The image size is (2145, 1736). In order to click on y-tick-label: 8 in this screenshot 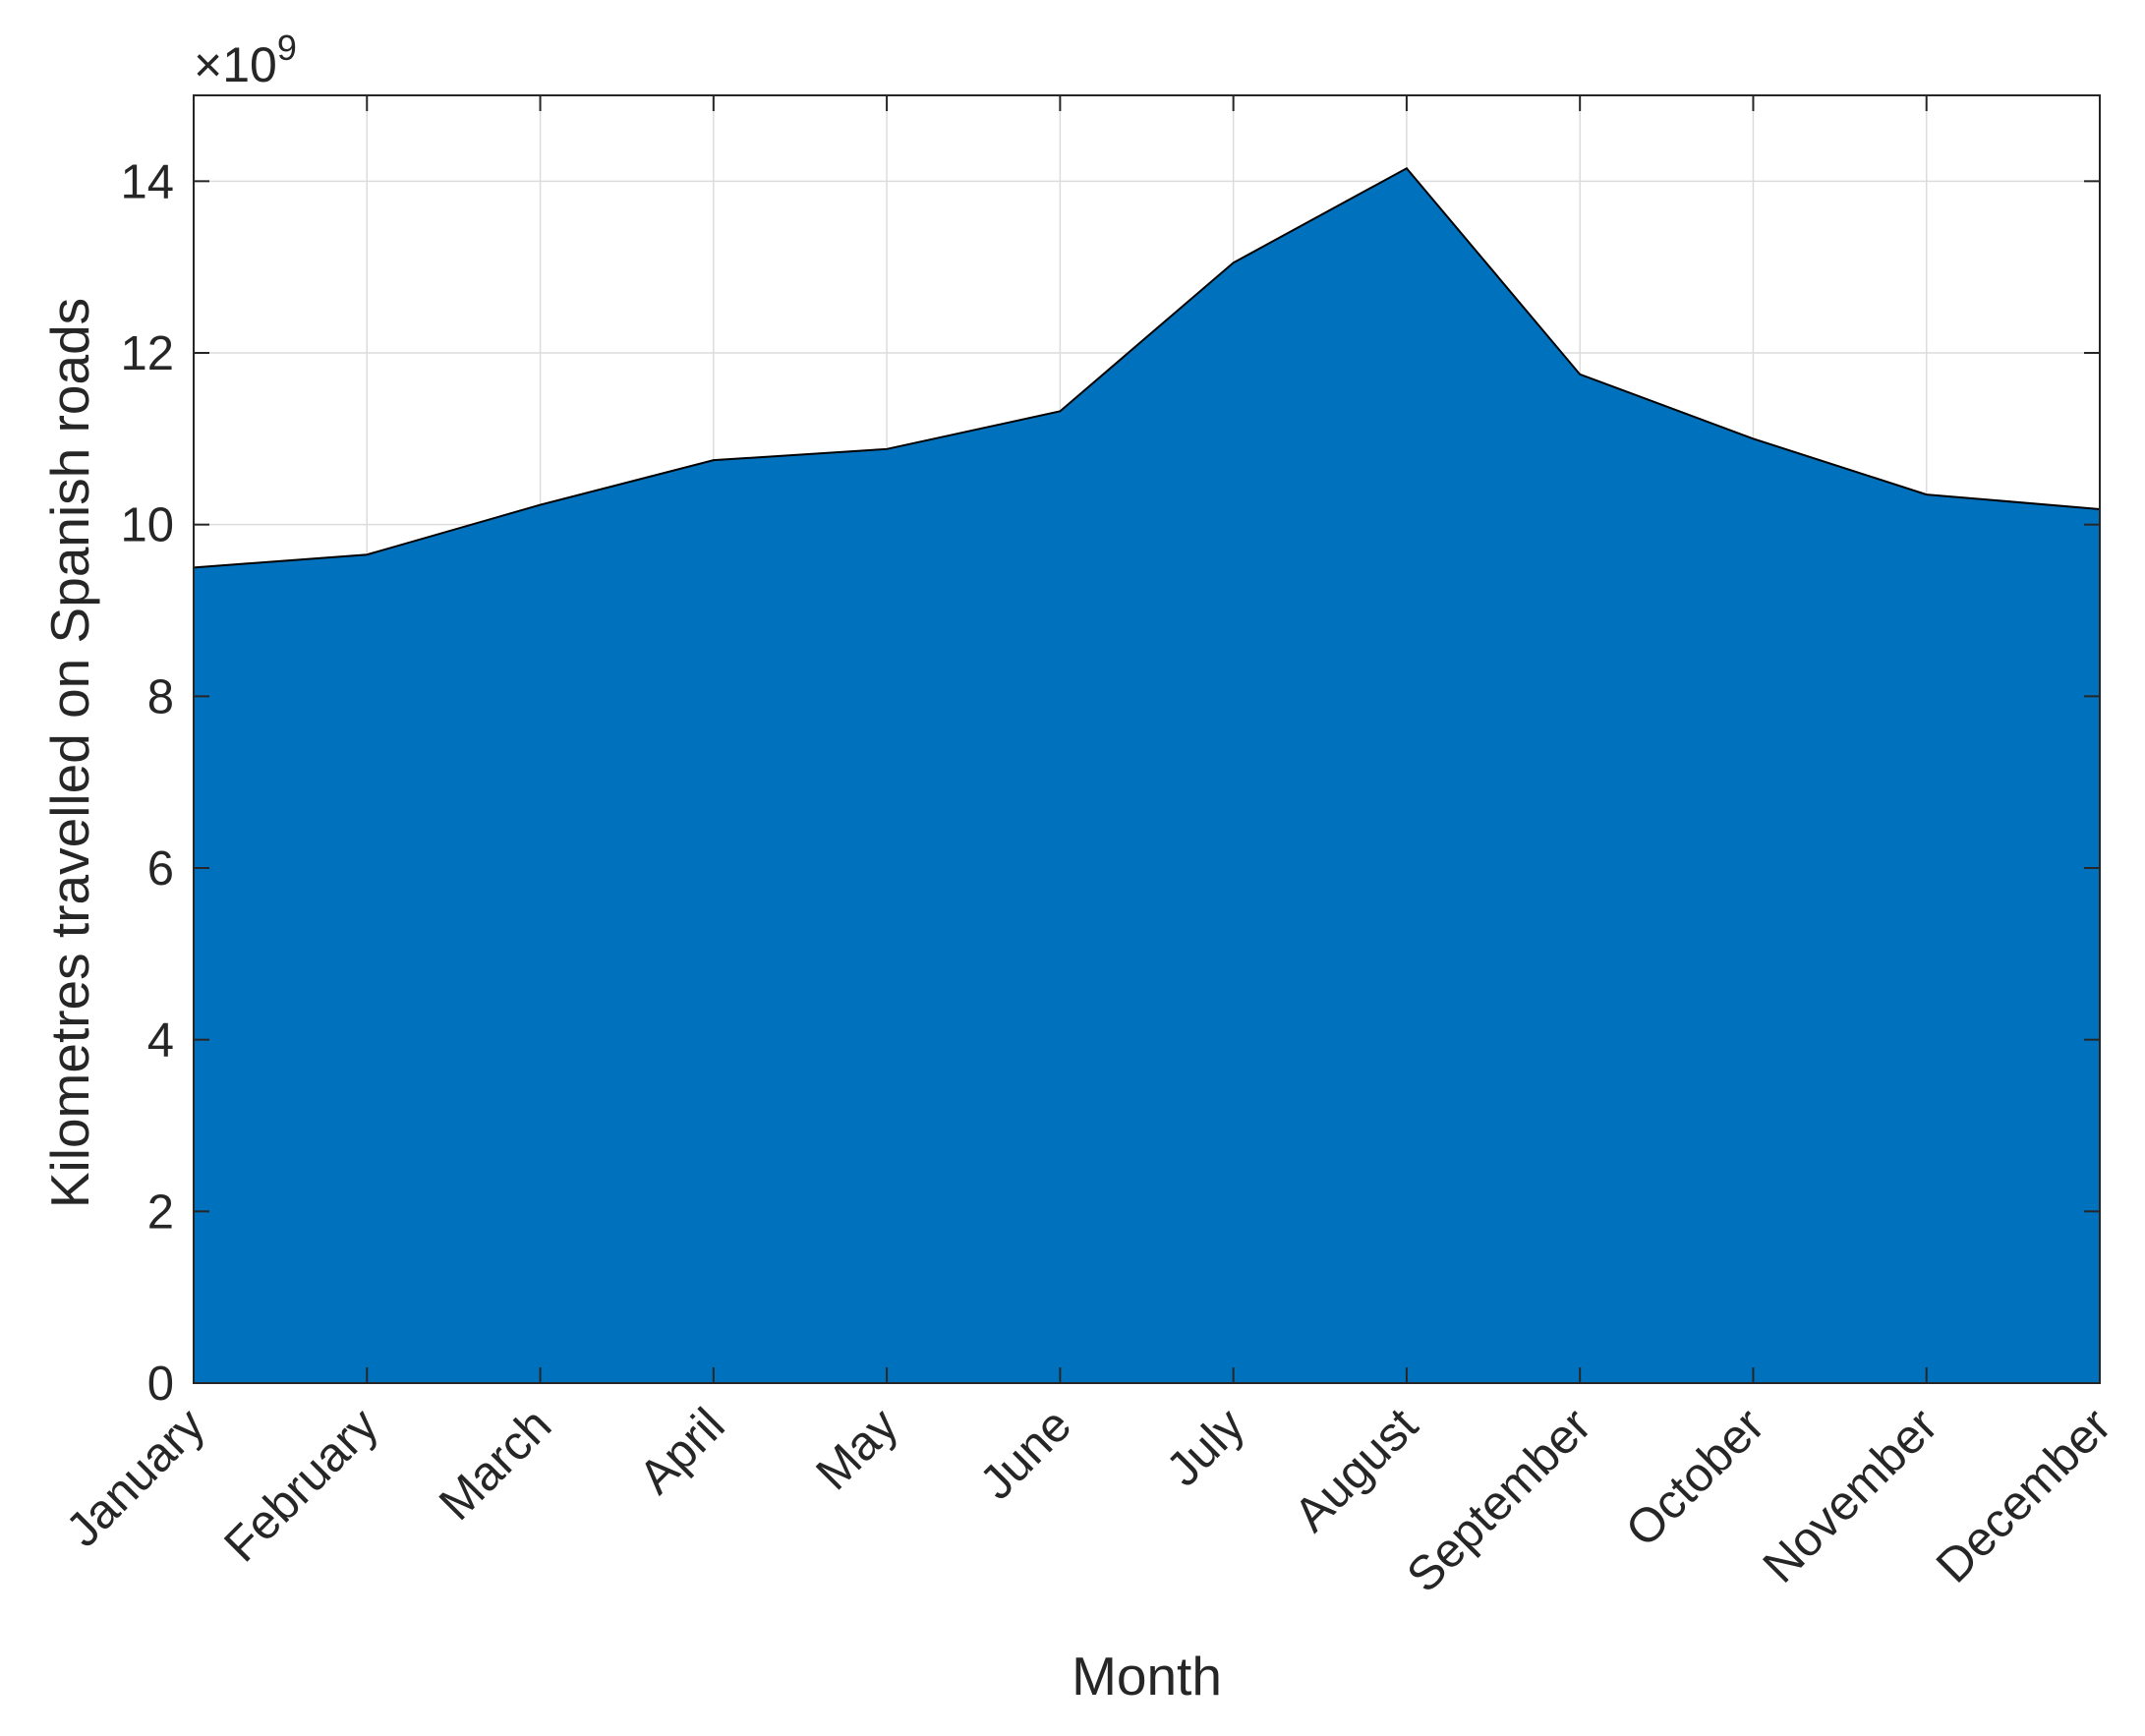, I will do `click(160, 696)`.